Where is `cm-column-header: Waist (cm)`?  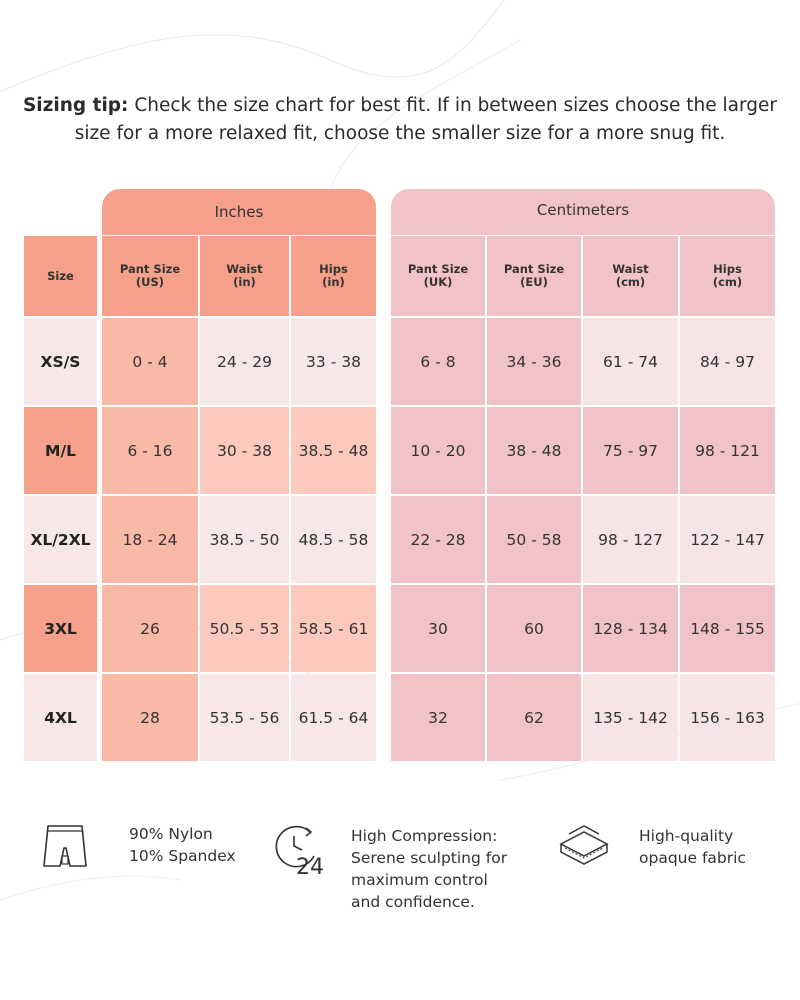 cm-column-header: Waist (cm) is located at coordinates (630, 276).